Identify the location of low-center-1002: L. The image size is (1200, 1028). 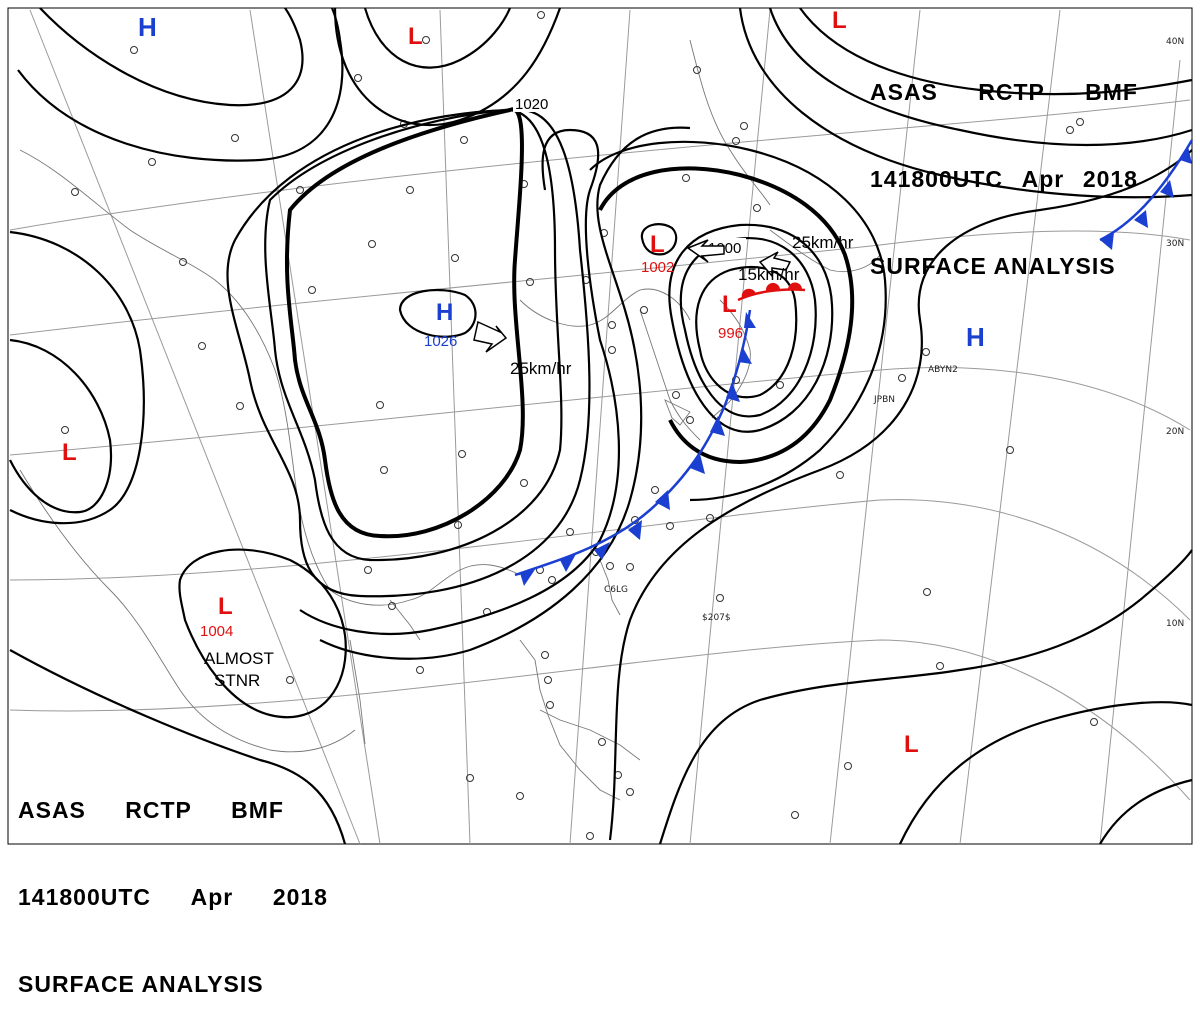
(657, 244).